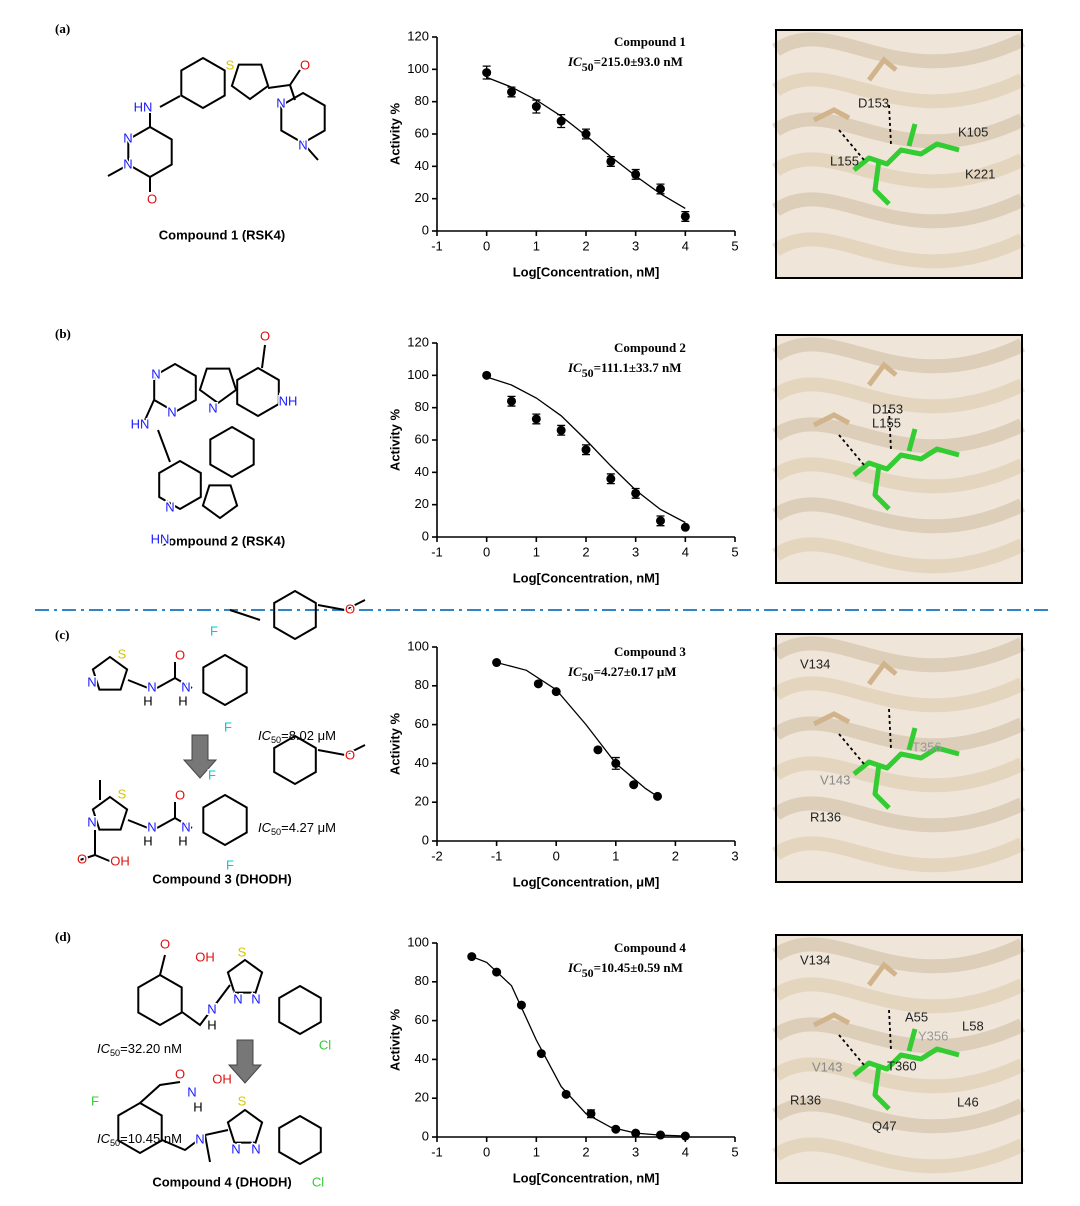  I want to click on x-tick-label: 0, so click(486, 1151).